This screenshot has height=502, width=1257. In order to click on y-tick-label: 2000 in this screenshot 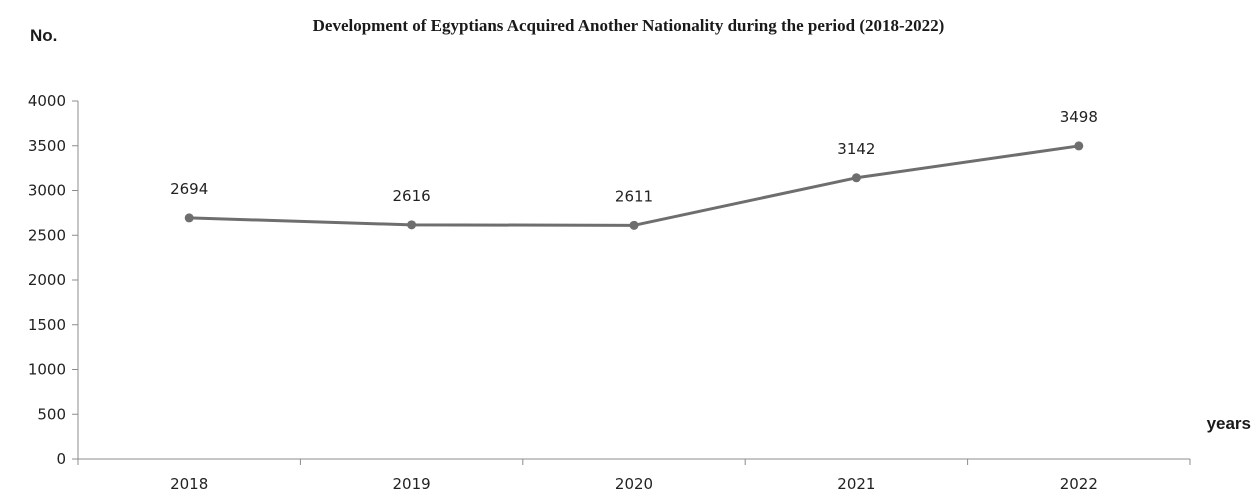, I will do `click(47, 280)`.